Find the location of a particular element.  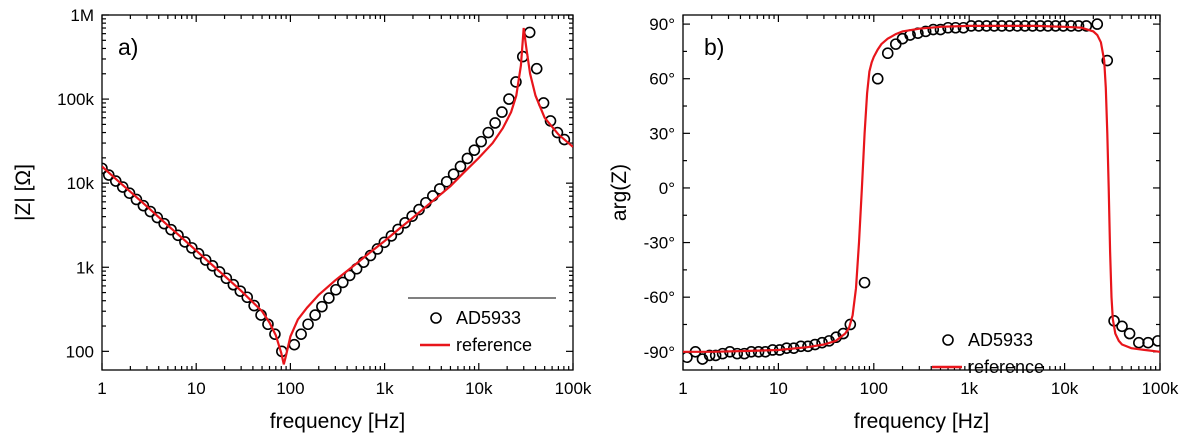

y-tick-label: -90° is located at coordinates (659, 352).